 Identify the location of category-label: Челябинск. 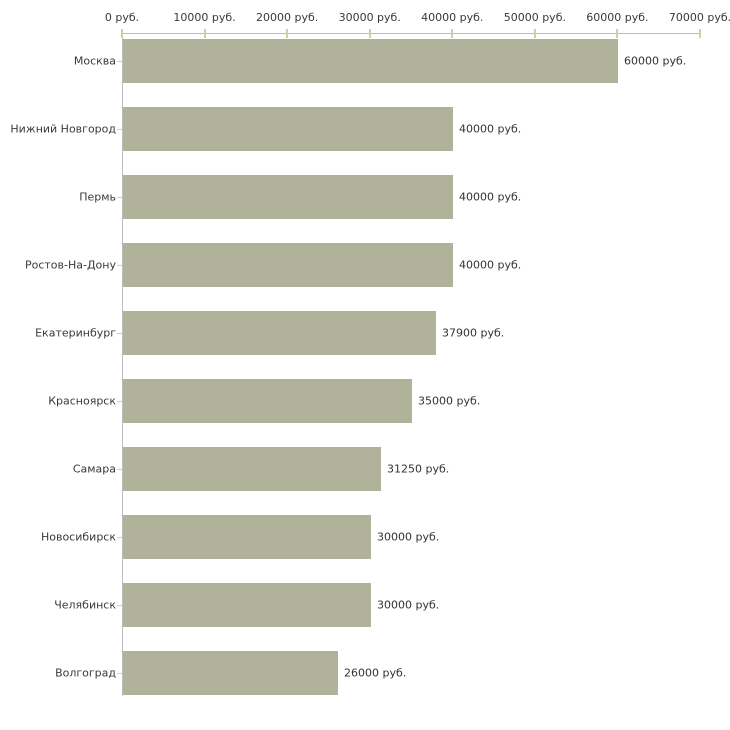
(85, 605).